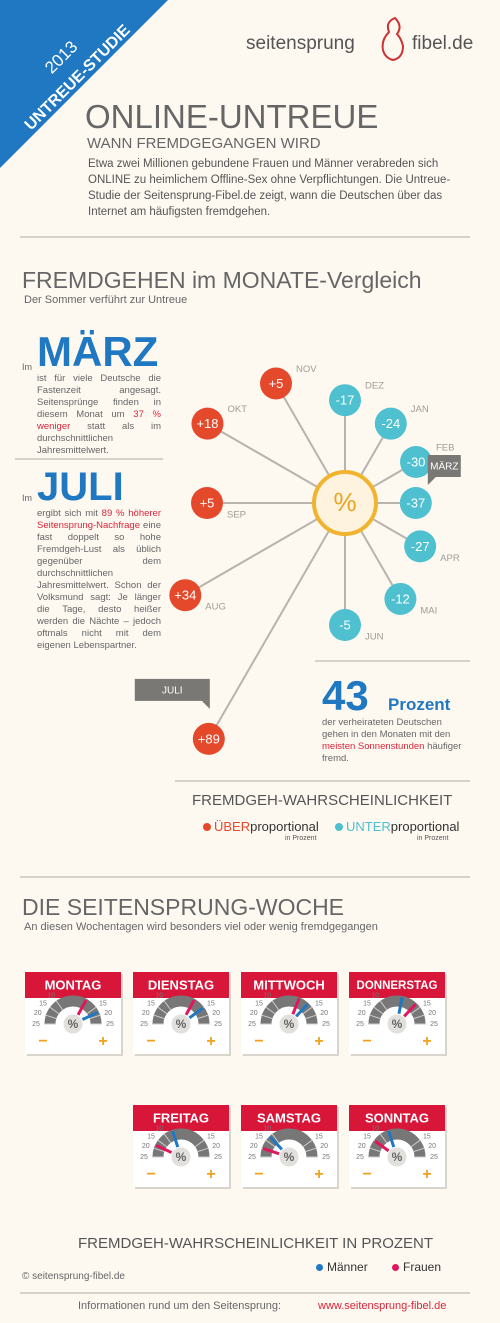 Image resolution: width=500 pixels, height=1323 pixels. Describe the element at coordinates (73, 1276) in the screenshot. I see `copyright: © seitensprung-fibel.de` at that location.